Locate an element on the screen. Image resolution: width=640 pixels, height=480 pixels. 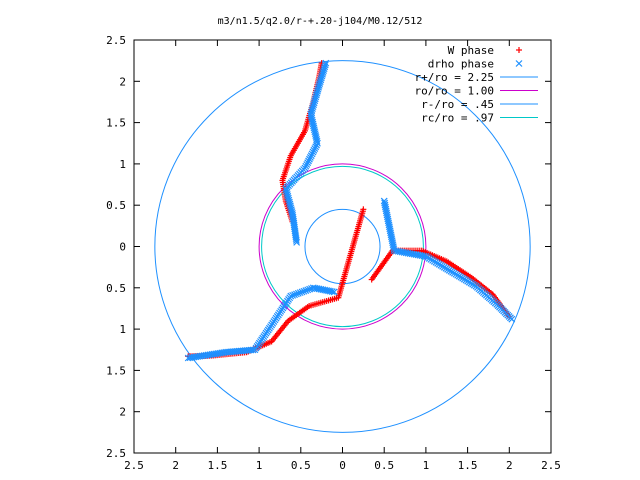
y-tick-label: 0 is located at coordinates (122, 247).